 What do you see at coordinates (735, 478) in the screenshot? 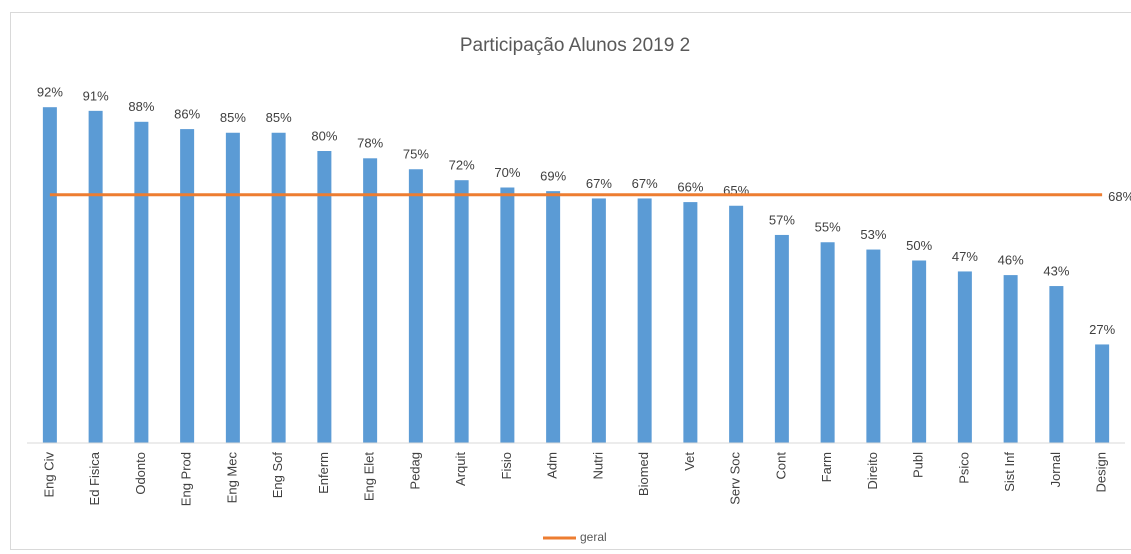
I see `x-tick-label: Serv Soc` at bounding box center [735, 478].